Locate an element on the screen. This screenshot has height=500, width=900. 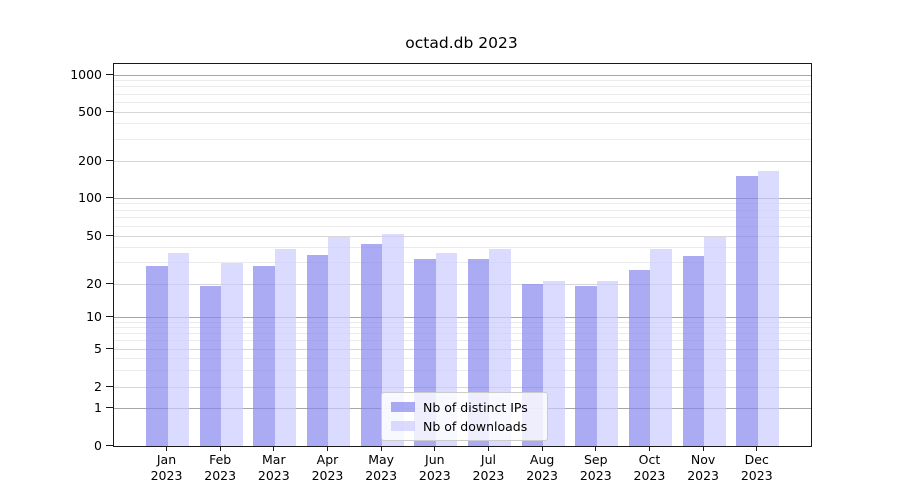
legend: Nb of distinct IPs Nb of downloads is located at coordinates (464, 416).